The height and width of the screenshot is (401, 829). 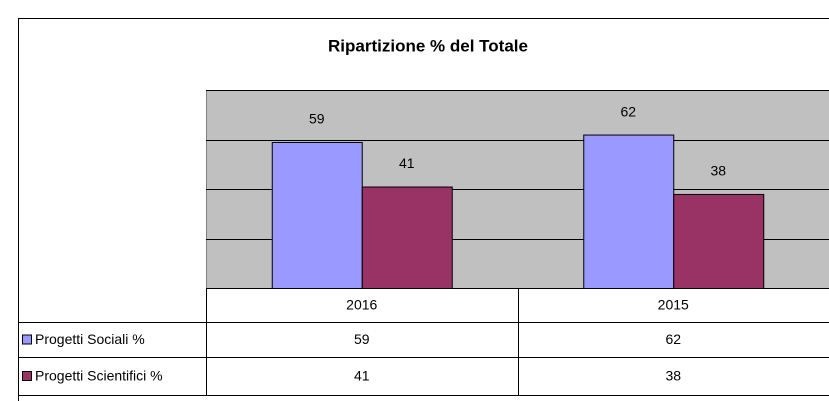 What do you see at coordinates (428, 45) in the screenshot?
I see `chart-title: Ripartizione % del Totale` at bounding box center [428, 45].